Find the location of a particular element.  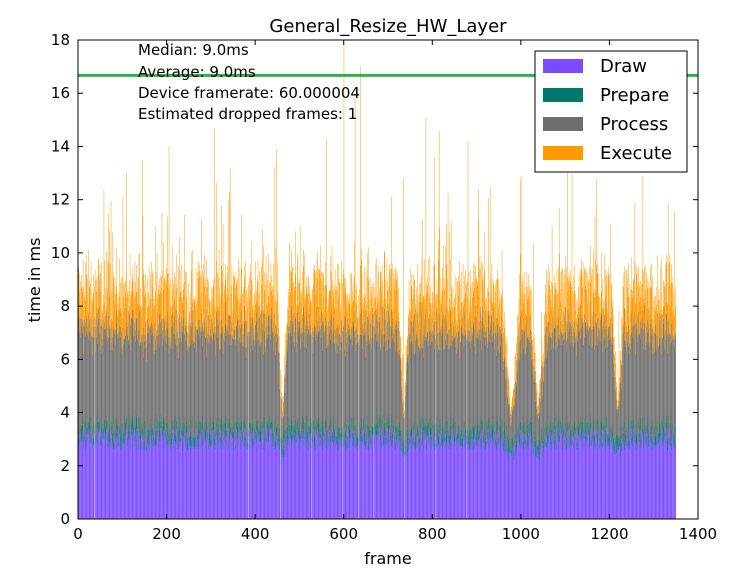

chart-title: General_Resize_HW_Layer is located at coordinates (388, 26).